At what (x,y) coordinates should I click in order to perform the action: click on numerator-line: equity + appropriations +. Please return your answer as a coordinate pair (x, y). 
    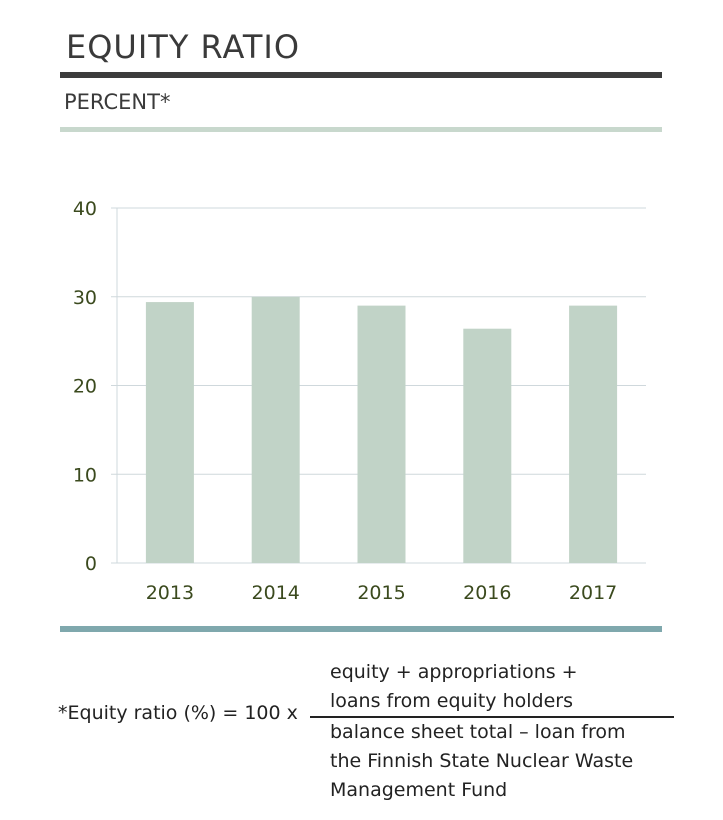
    Looking at the image, I should click on (454, 672).